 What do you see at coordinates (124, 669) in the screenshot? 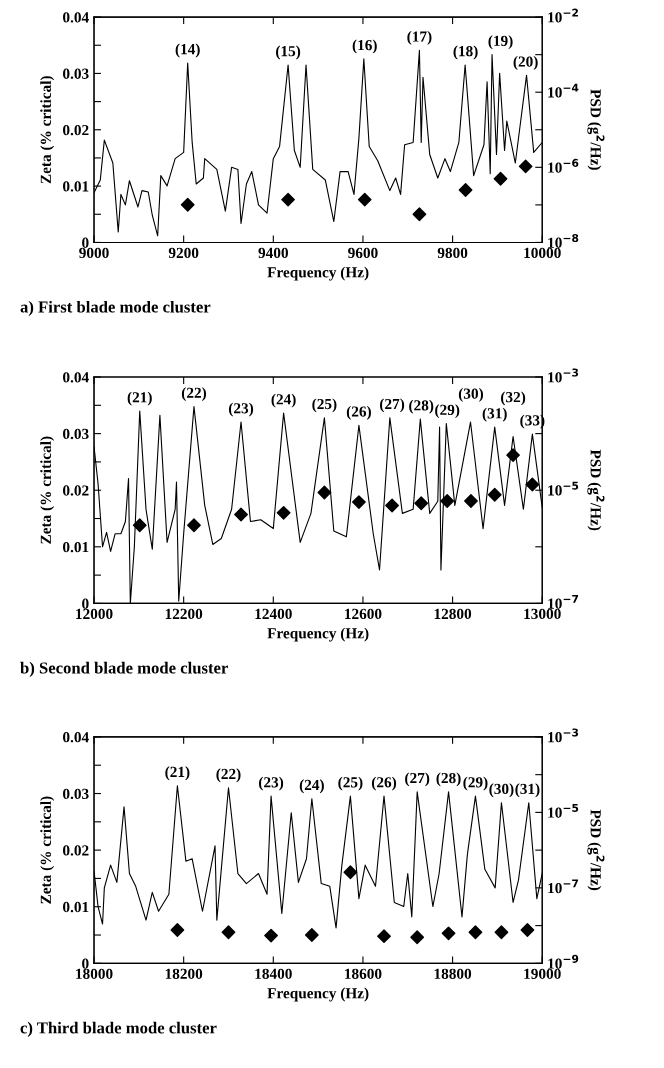
I see `text: b) Second blade mode cluster` at bounding box center [124, 669].